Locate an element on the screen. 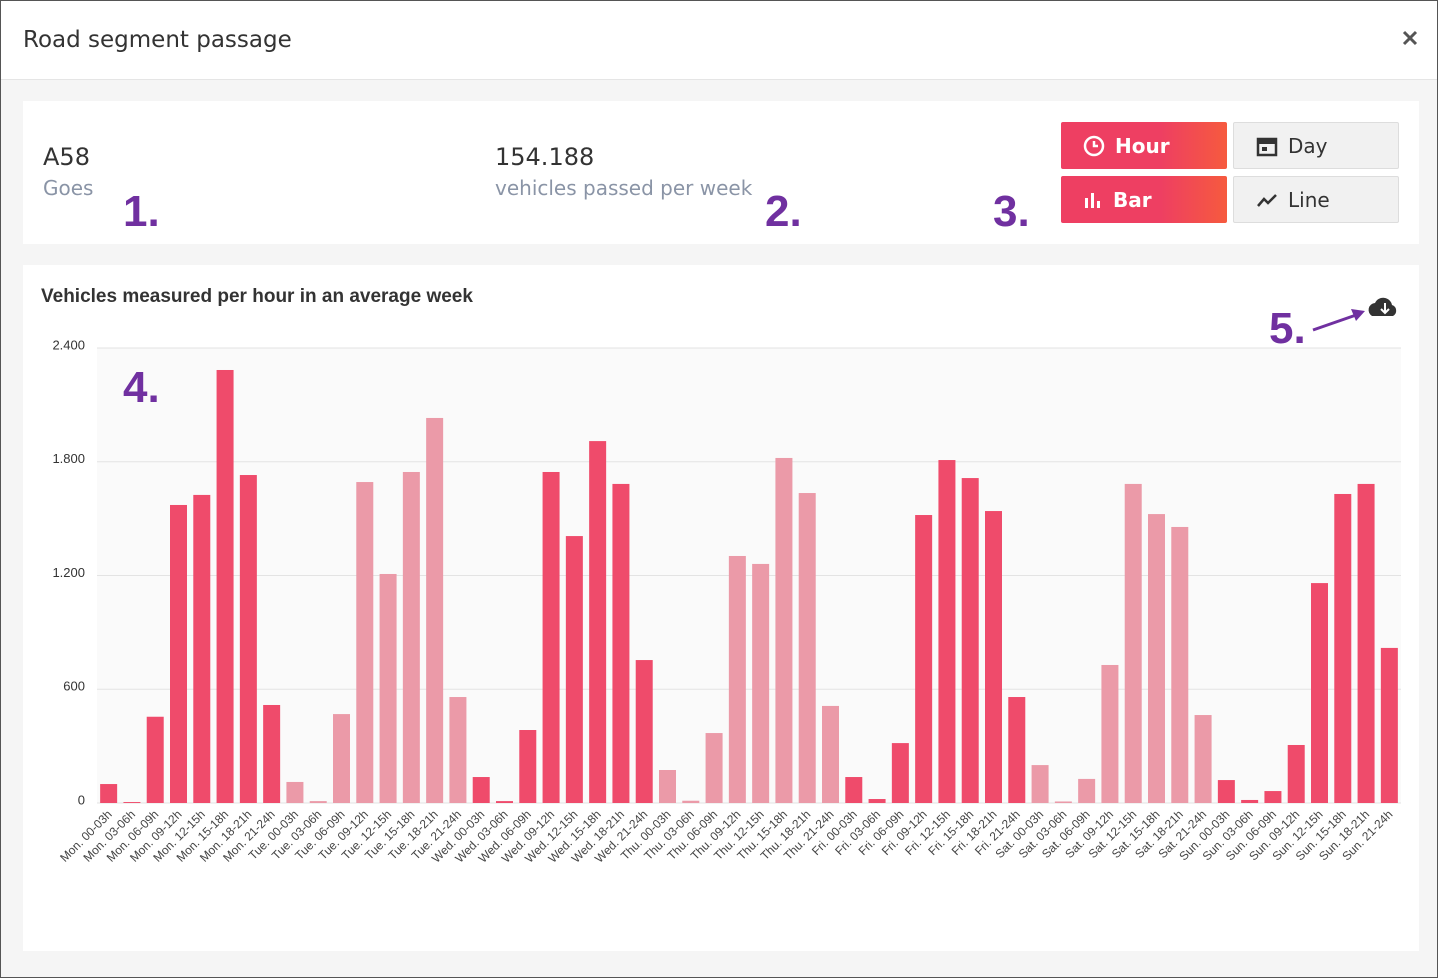 This screenshot has height=978, width=1438. button-label: Bar is located at coordinates (1132, 199).